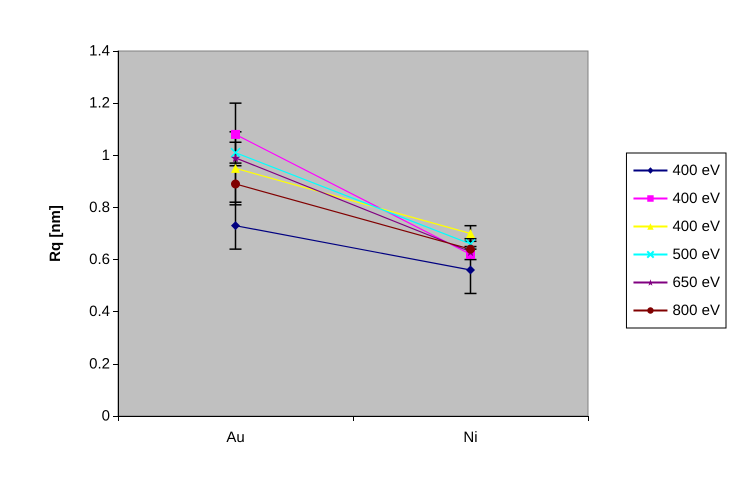  I want to click on legend-label: 800 eV, so click(696, 310).